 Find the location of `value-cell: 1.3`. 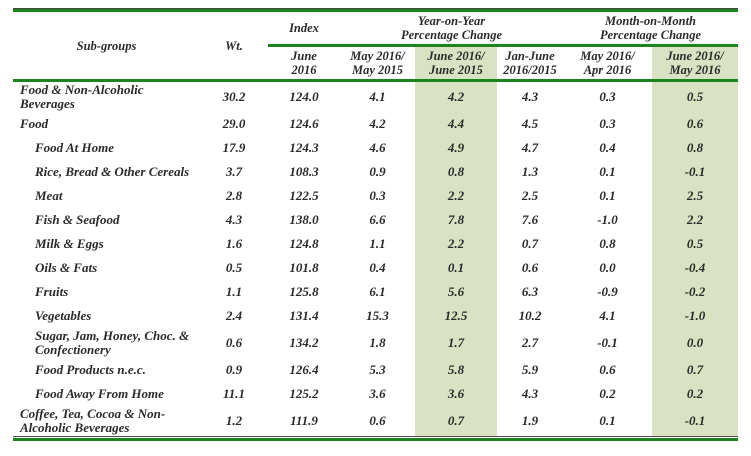

value-cell: 1.3 is located at coordinates (530, 171).